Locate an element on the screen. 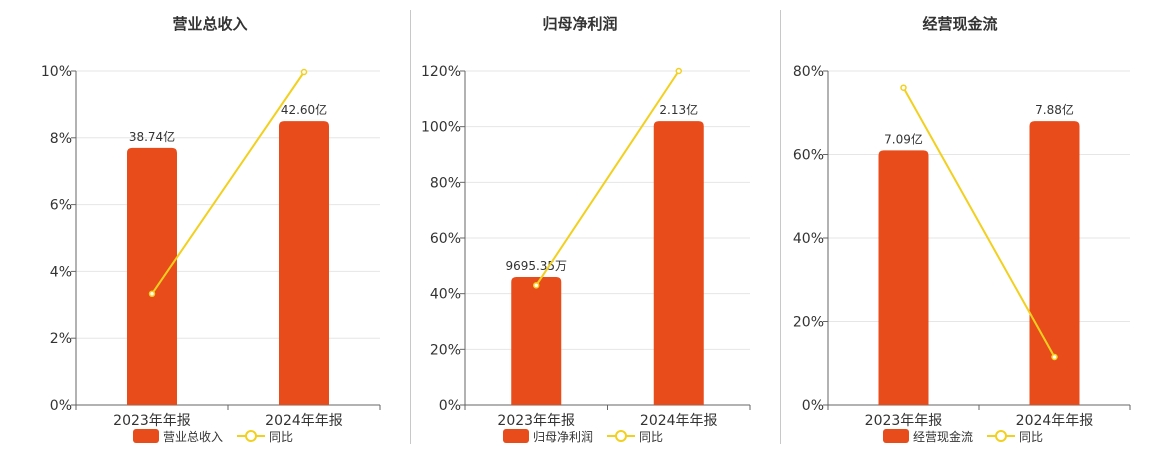 This screenshot has width=1160, height=450. chart-title: 营业总收入 is located at coordinates (209, 24).